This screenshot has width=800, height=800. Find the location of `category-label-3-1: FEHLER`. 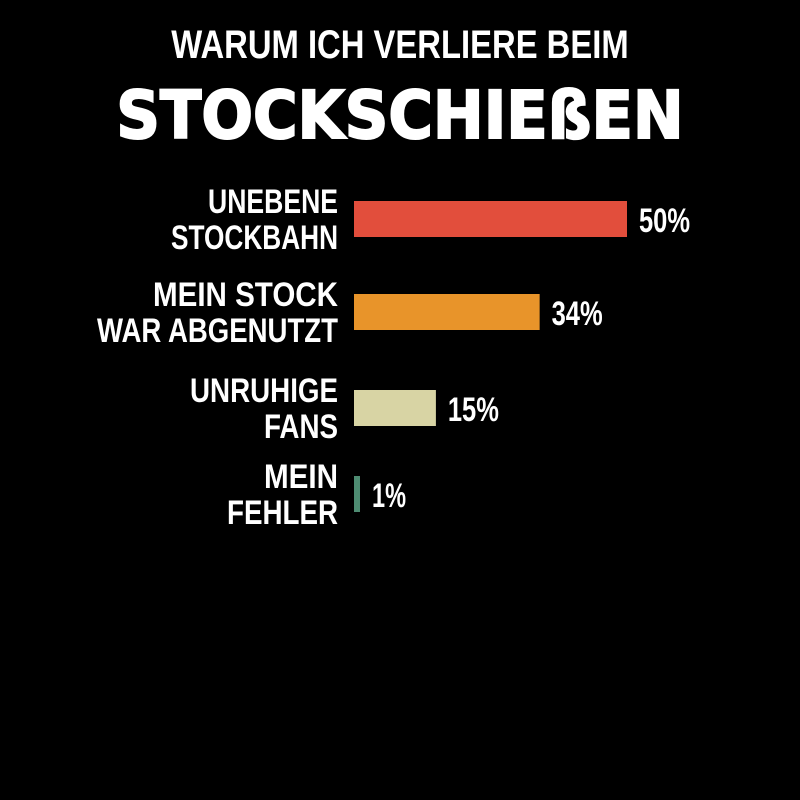

category-label-3-1: FEHLER is located at coordinates (282, 513).